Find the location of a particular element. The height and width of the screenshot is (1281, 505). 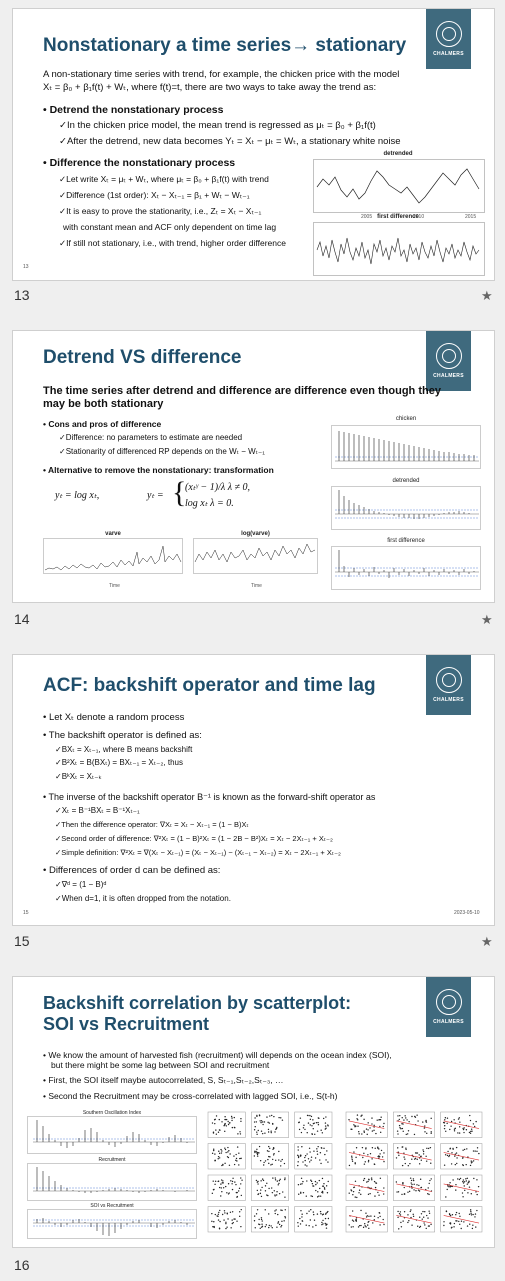

chalmers-logo: CHALMERS is located at coordinates (448, 39).